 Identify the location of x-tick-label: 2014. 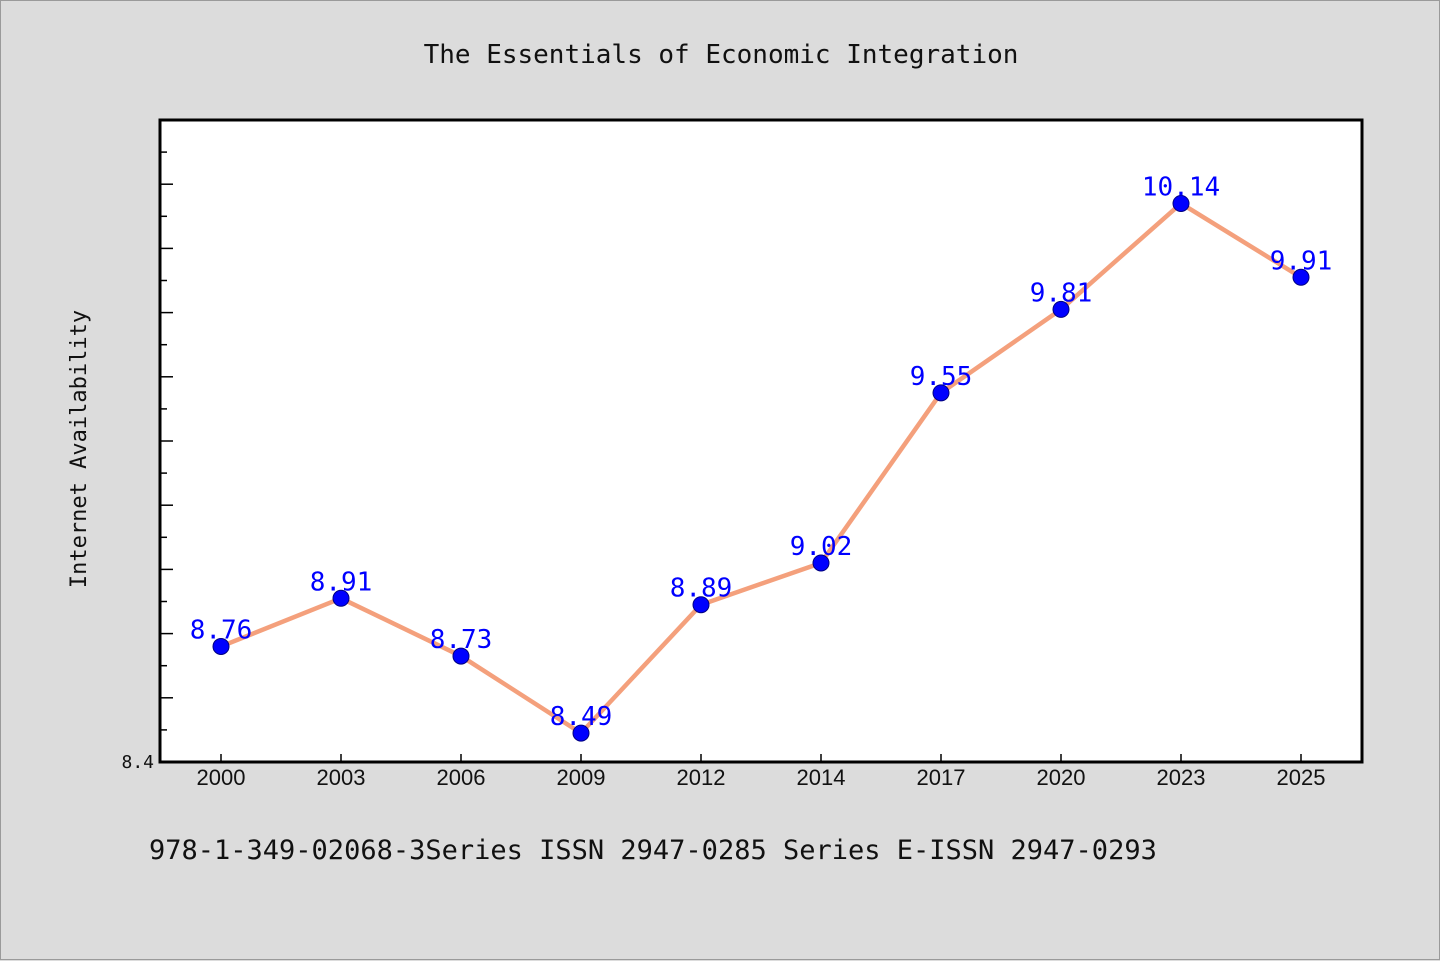
(821, 777).